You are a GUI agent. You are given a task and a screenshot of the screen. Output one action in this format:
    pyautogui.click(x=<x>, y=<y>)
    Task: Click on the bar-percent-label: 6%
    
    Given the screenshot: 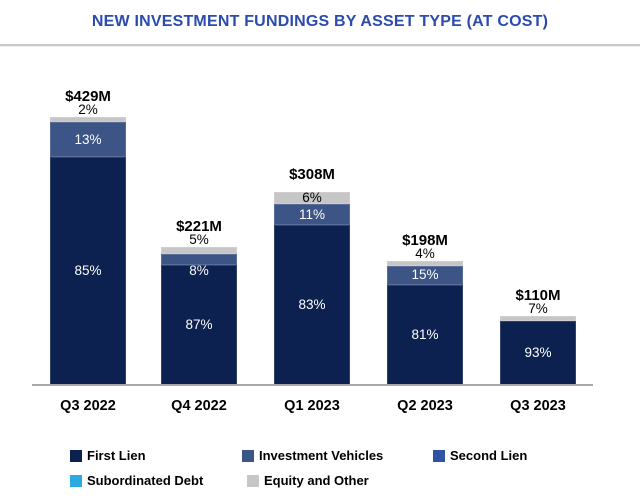 What is the action you would take?
    pyautogui.click(x=312, y=198)
    